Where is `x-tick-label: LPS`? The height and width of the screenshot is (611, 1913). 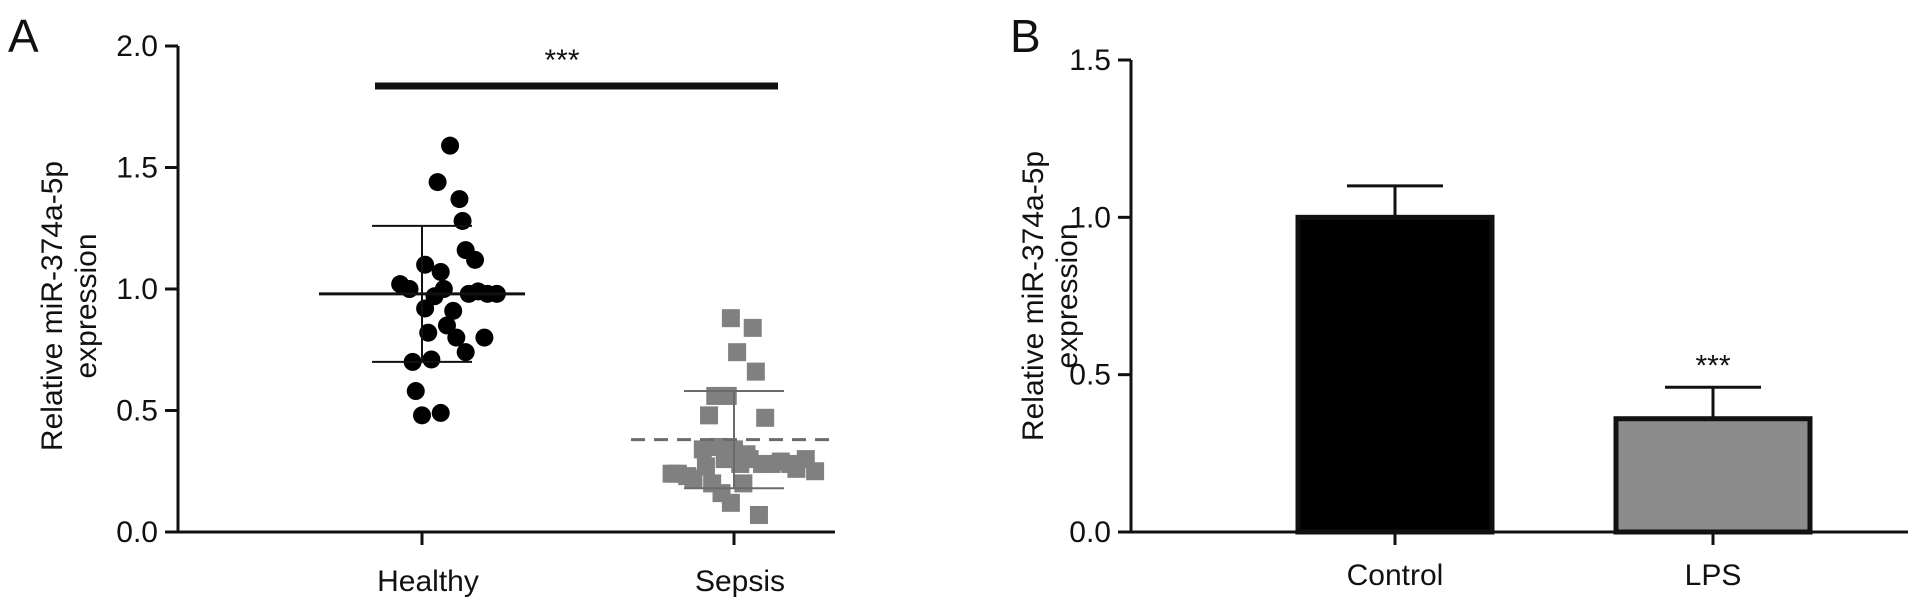 x-tick-label: LPS is located at coordinates (1713, 575).